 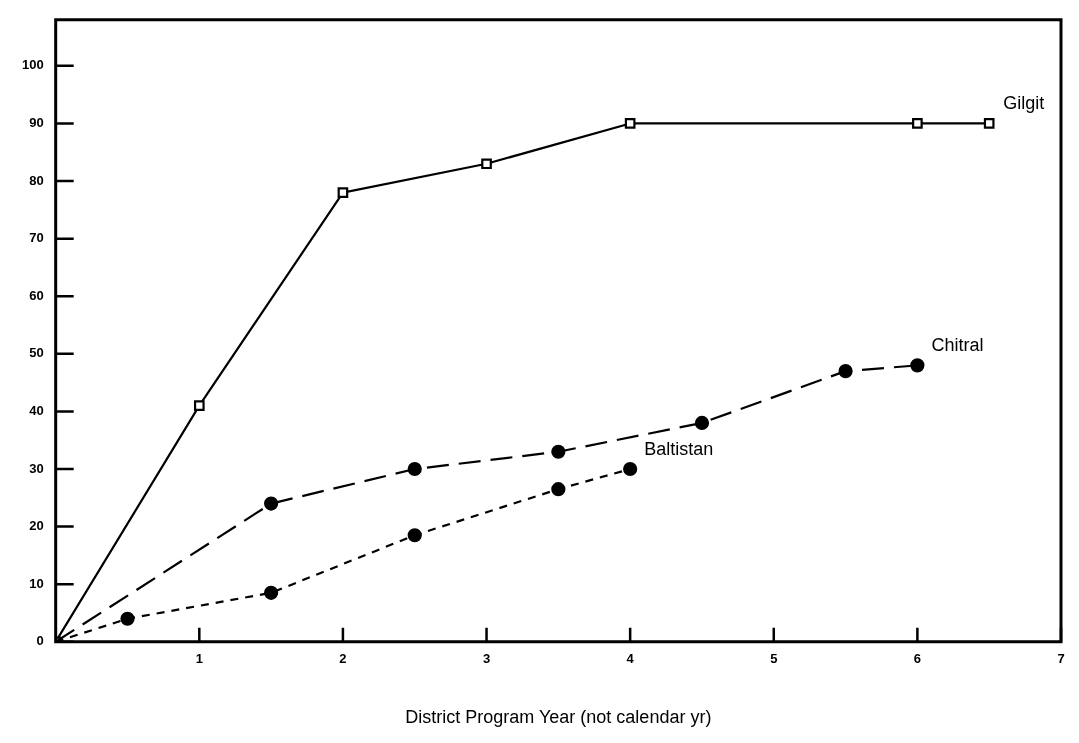 I want to click on y-tick-label: 80, so click(x=36, y=180).